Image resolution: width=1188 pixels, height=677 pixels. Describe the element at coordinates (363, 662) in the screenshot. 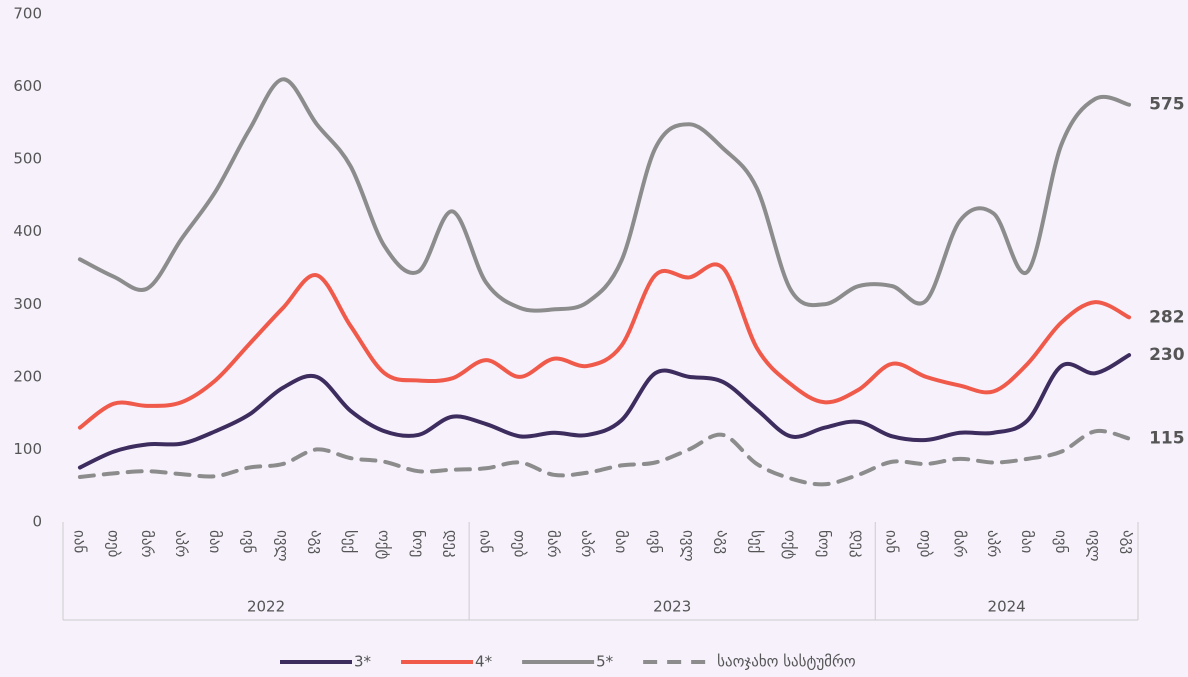

I see `legend-label: 3*` at that location.